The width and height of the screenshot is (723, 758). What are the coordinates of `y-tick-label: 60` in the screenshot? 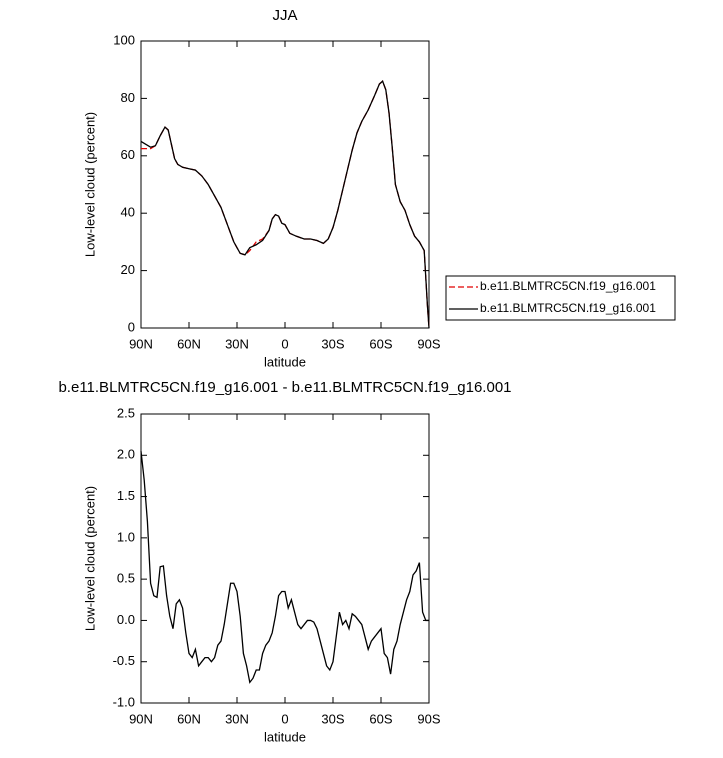 It's located at (128, 154).